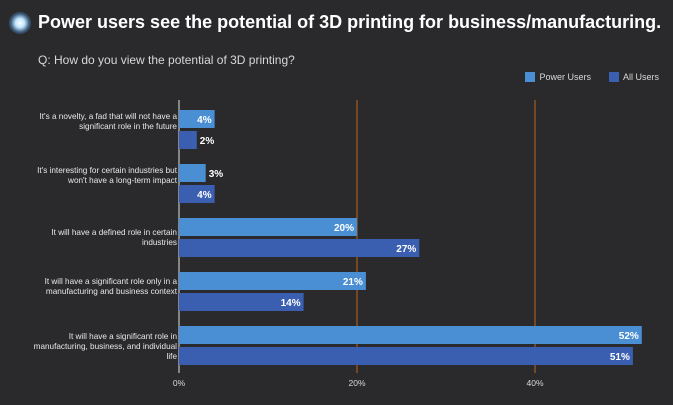 The width and height of the screenshot is (673, 405). I want to click on legend-item-power-users: Power Users, so click(558, 77).